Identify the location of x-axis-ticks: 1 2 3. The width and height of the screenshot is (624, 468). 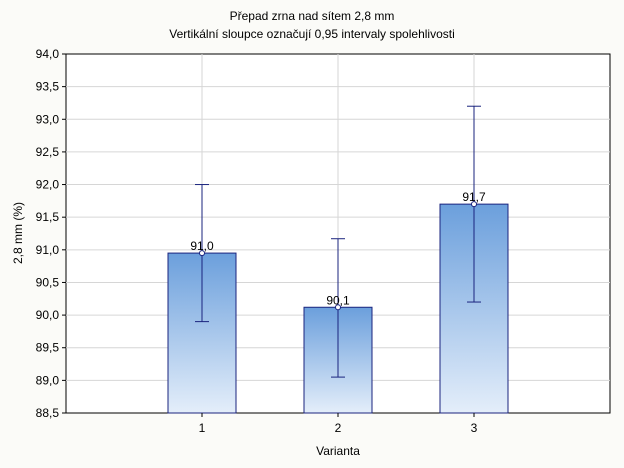
(338, 424).